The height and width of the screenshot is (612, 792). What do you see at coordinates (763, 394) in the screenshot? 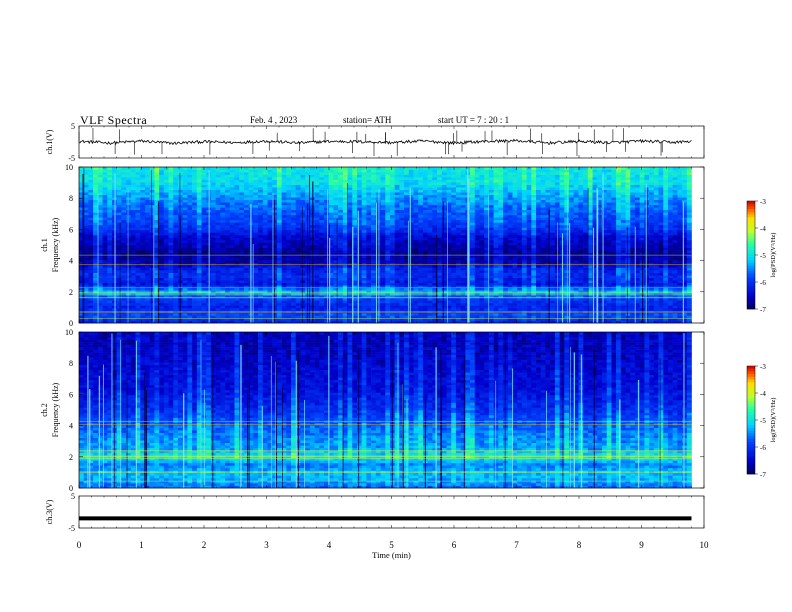
I see `ch2-colorbar-tick-label: -4` at bounding box center [763, 394].